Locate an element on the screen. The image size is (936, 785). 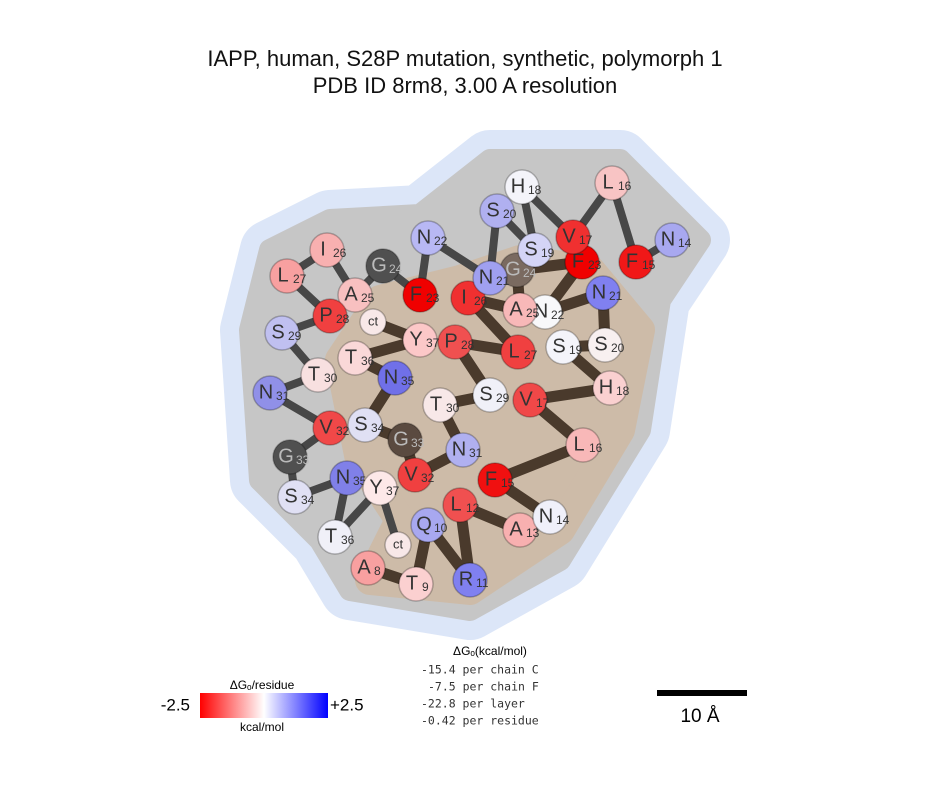
residue-number: 20 is located at coordinates (510, 214).